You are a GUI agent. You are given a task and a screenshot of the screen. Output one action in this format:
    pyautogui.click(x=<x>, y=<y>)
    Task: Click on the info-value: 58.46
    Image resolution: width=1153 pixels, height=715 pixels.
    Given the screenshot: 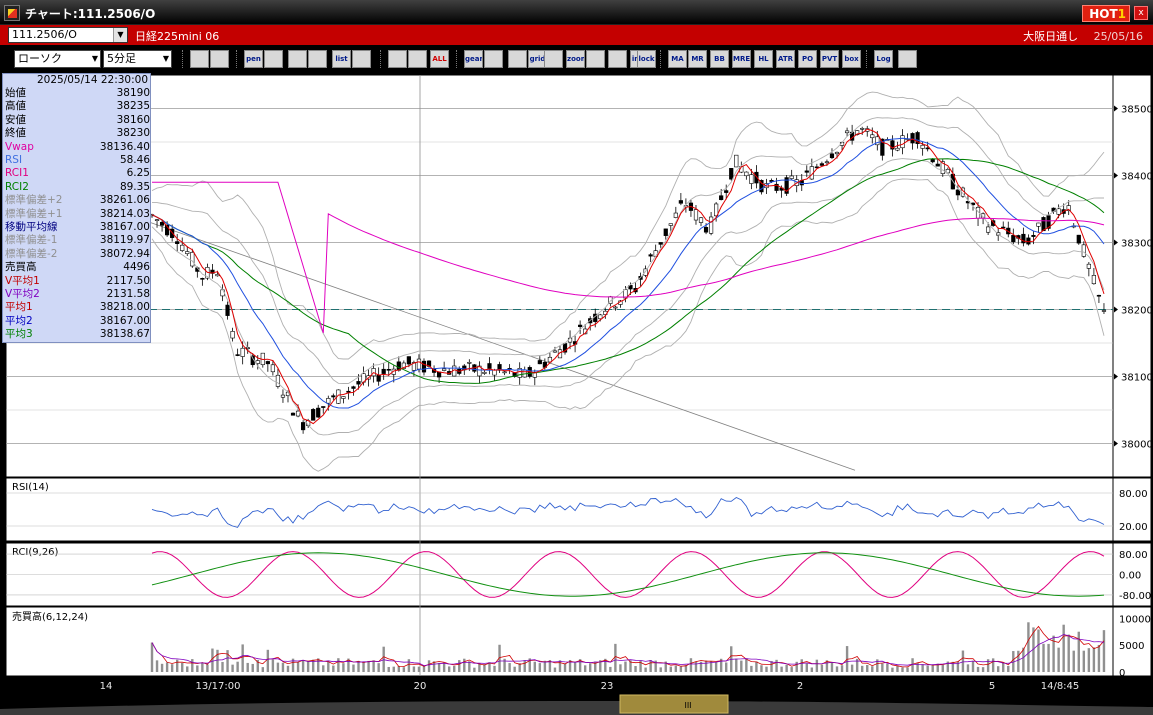 What is the action you would take?
    pyautogui.click(x=134, y=160)
    